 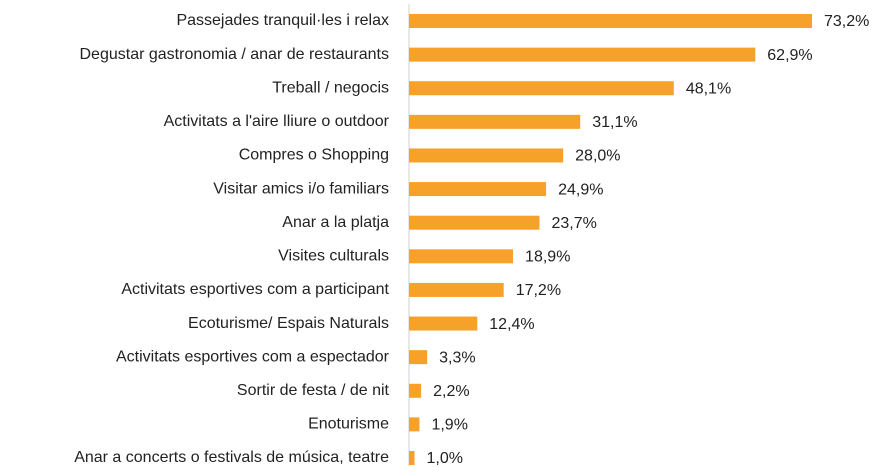 I want to click on value-label: 18,9%, so click(x=547, y=257).